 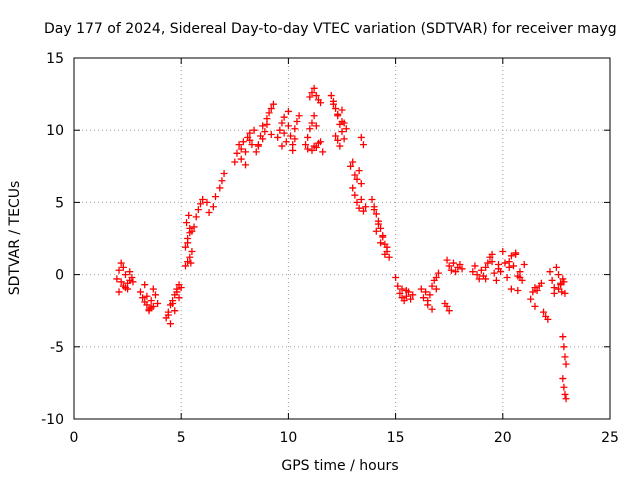 What do you see at coordinates (59, 203) in the screenshot?
I see `y-tick-label: 5` at bounding box center [59, 203].